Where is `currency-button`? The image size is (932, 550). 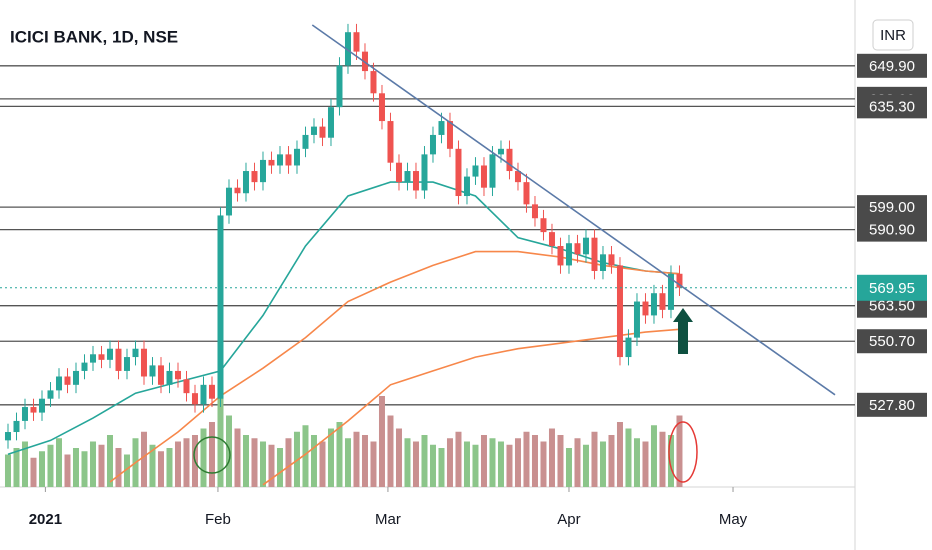
currency-button is located at coordinates (893, 35).